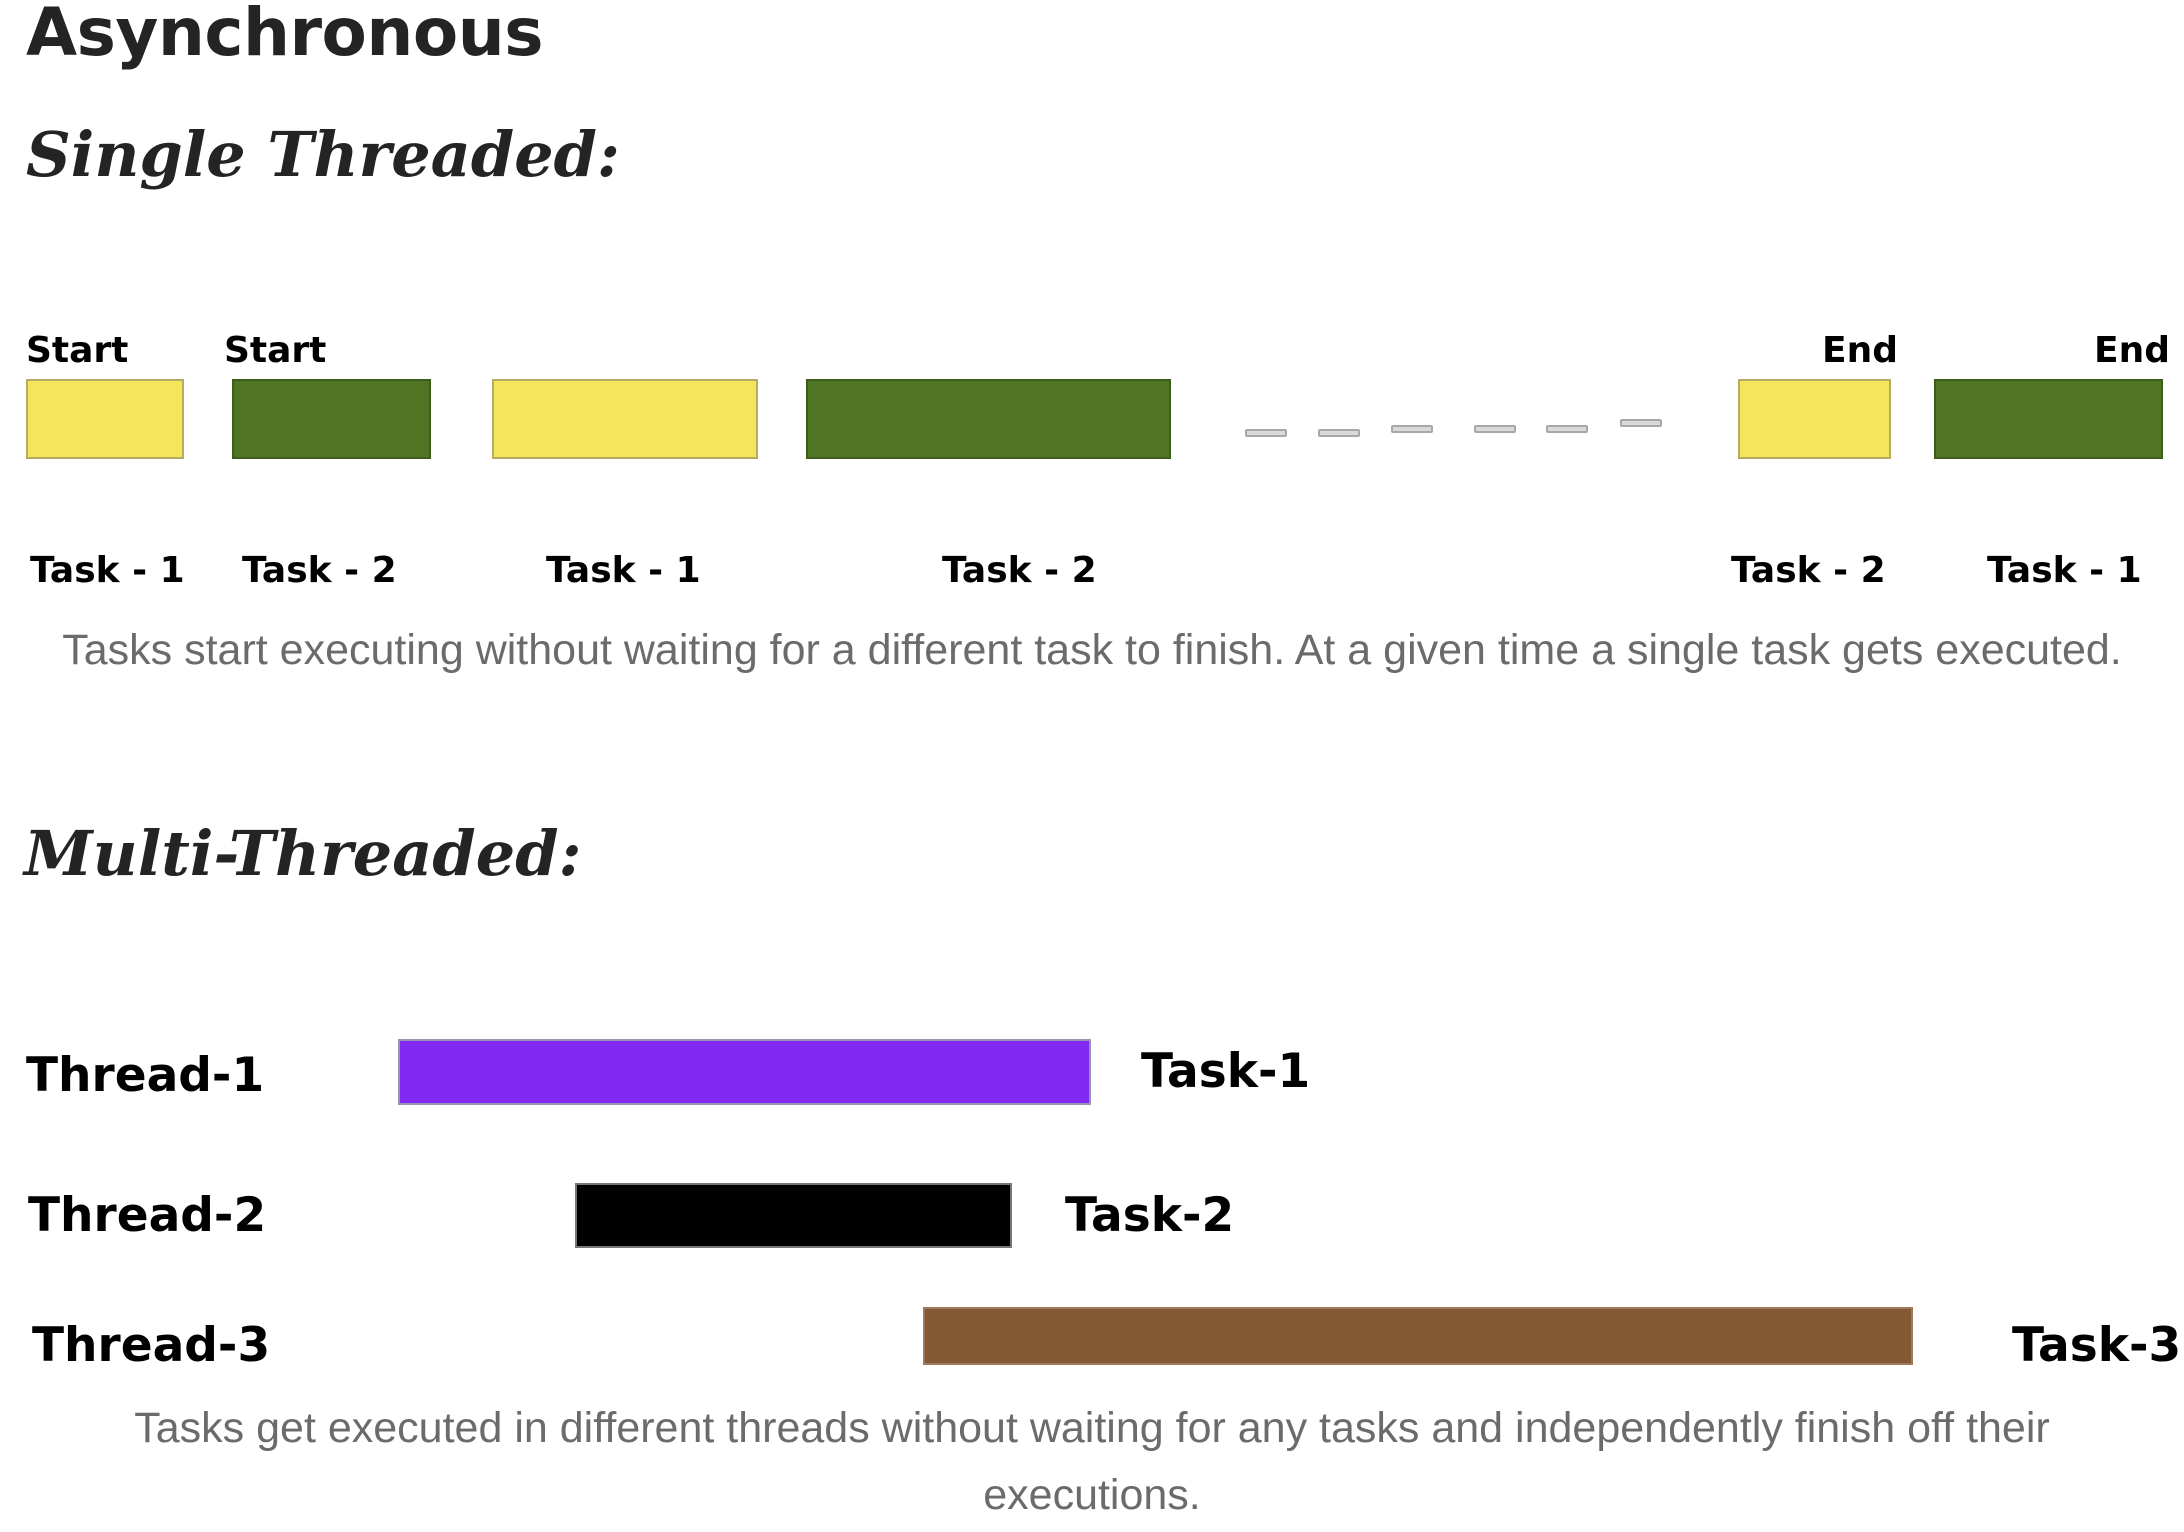  What do you see at coordinates (1860, 350) in the screenshot?
I see `end-marker-task-2: End` at bounding box center [1860, 350].